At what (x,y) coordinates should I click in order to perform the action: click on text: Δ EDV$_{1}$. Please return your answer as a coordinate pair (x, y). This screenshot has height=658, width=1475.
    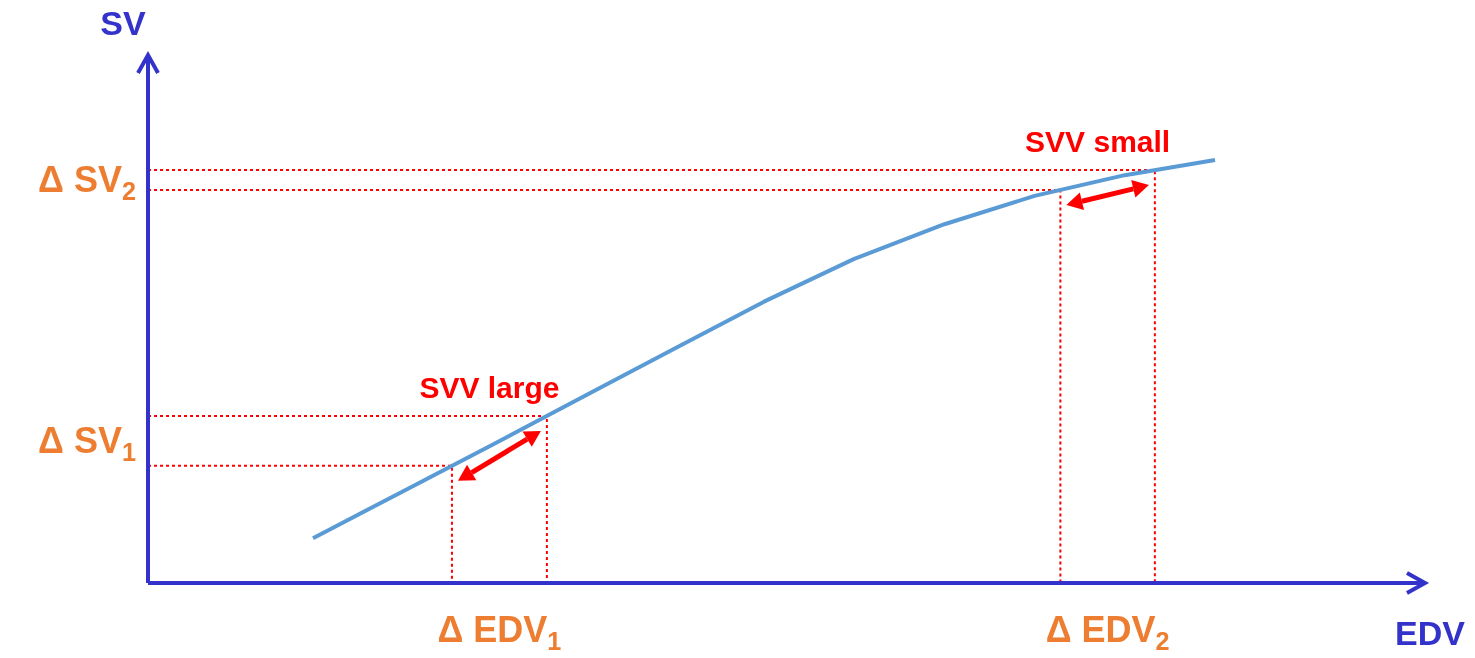
    Looking at the image, I should click on (499, 632).